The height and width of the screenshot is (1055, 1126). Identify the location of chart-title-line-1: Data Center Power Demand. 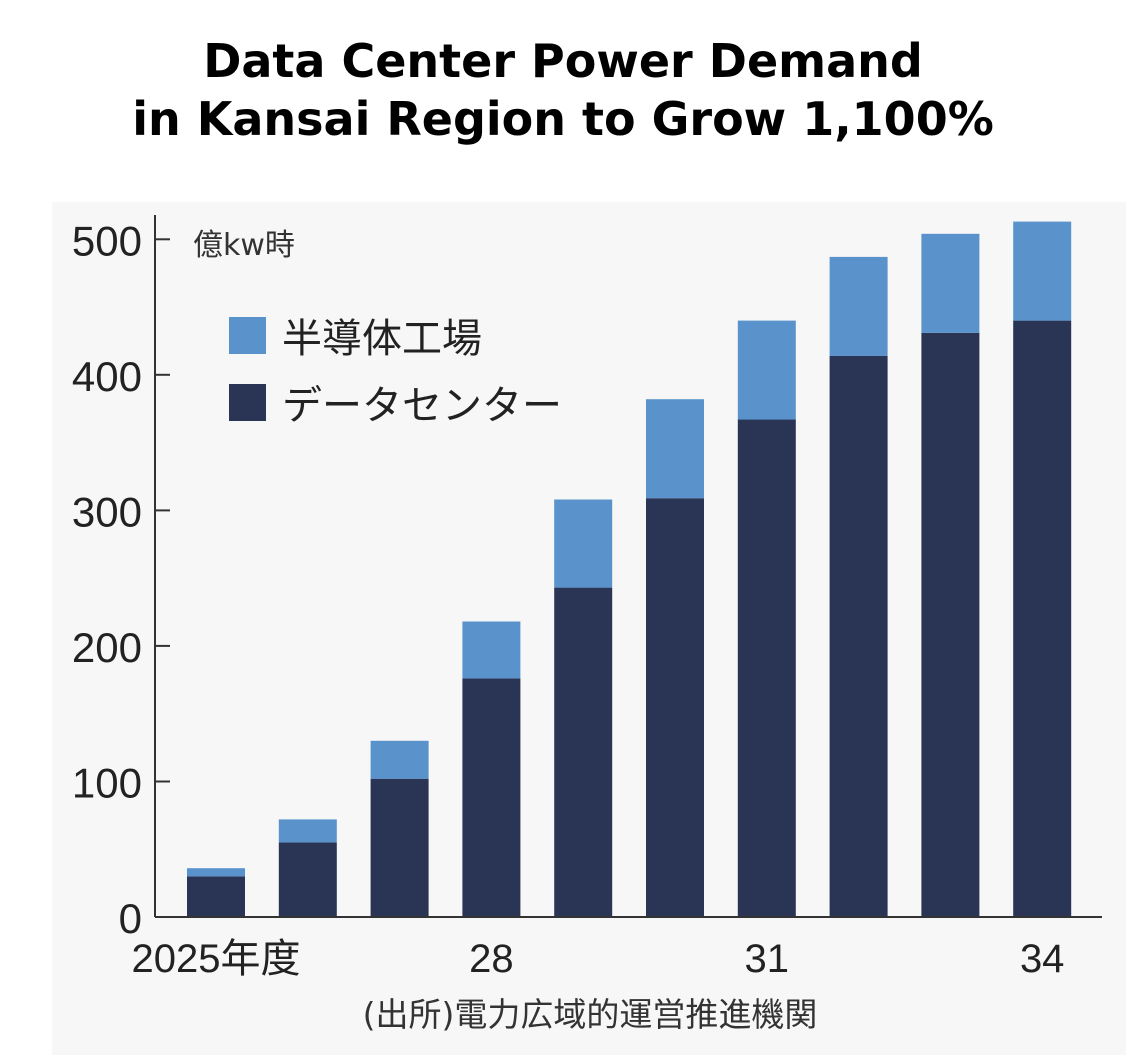
(563, 61).